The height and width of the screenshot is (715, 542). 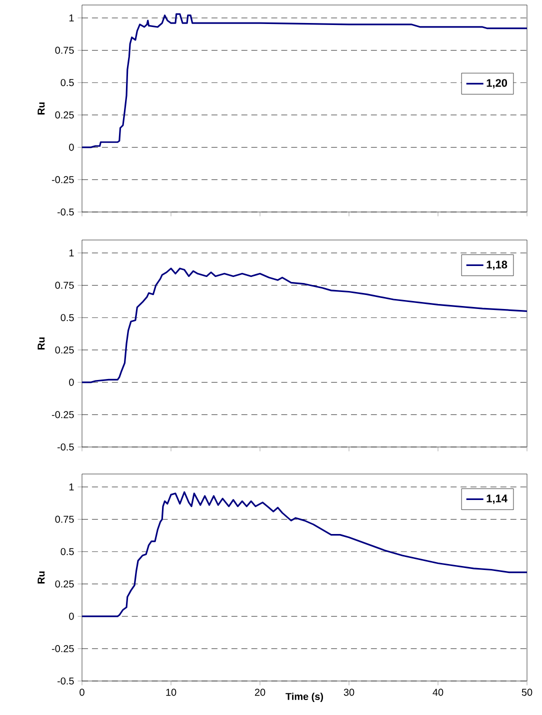 What do you see at coordinates (497, 265) in the screenshot?
I see `legend-label: 1,18` at bounding box center [497, 265].